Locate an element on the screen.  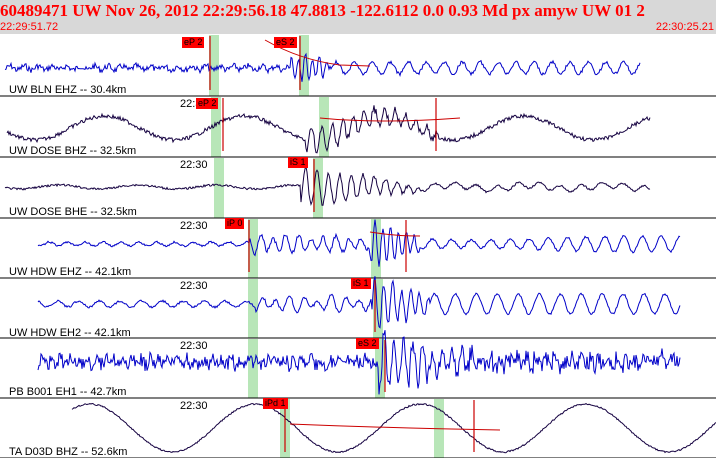
station-label-dose-bhz: UW DOSE BHZ -- 32.5km is located at coordinates (73, 151).